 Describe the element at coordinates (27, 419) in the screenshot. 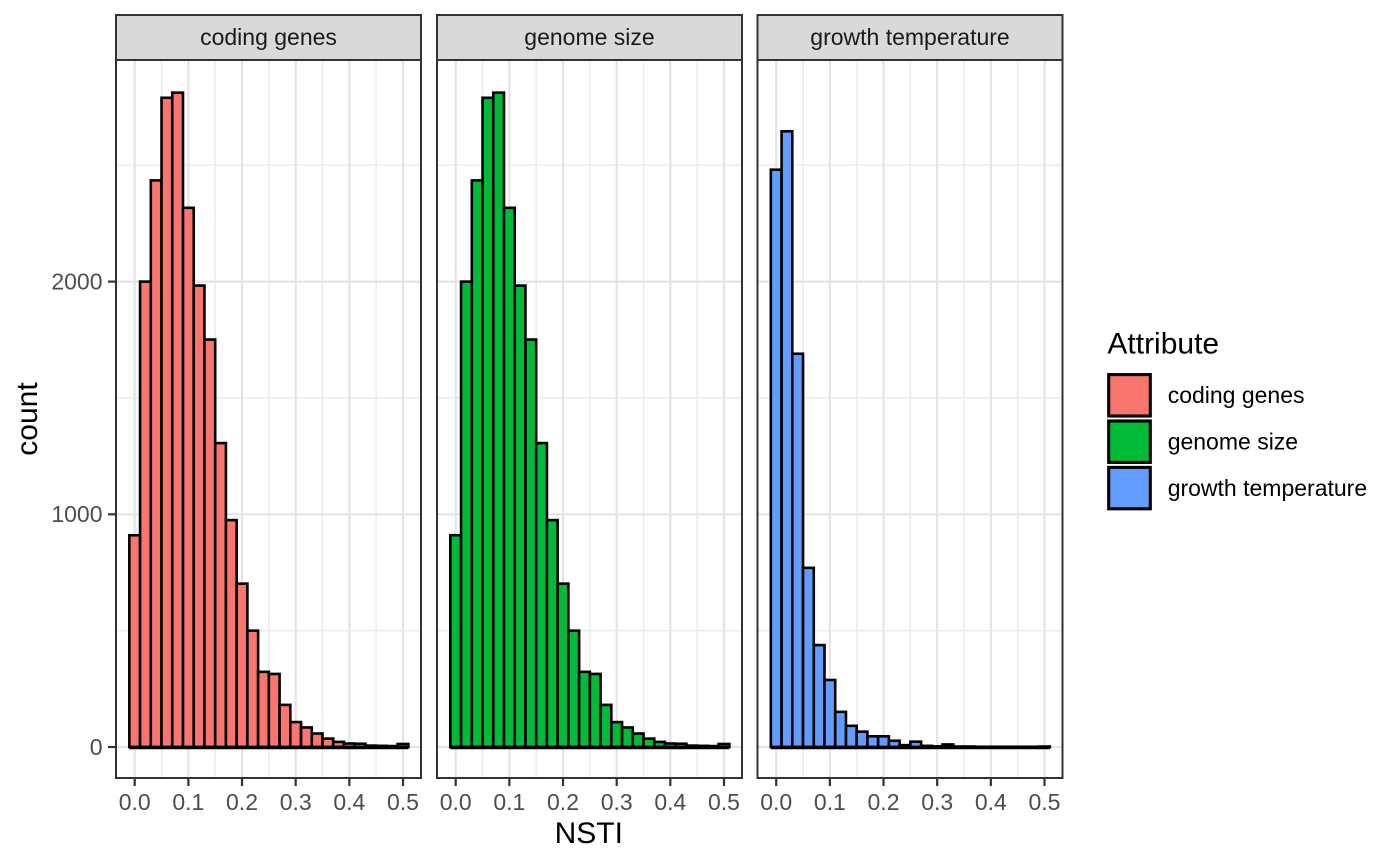

I see `svg-text: count` at that location.